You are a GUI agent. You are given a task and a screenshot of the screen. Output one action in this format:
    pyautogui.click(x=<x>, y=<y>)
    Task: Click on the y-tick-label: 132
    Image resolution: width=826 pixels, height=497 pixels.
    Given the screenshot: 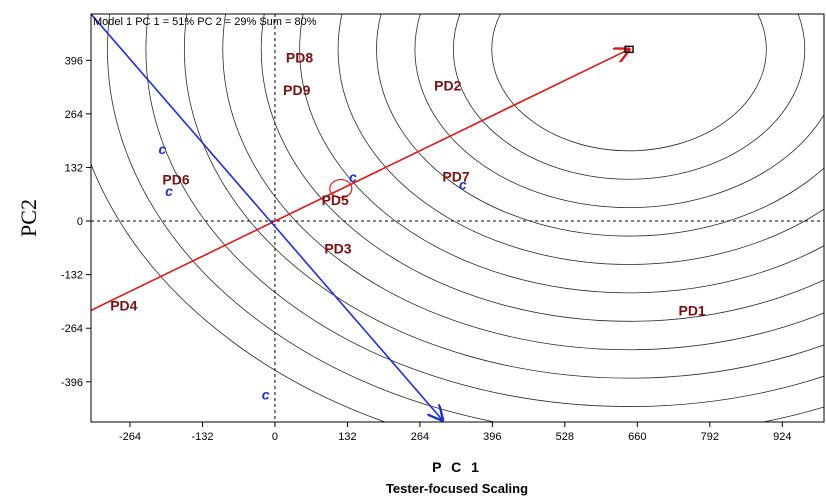 What is the action you would take?
    pyautogui.click(x=74, y=168)
    